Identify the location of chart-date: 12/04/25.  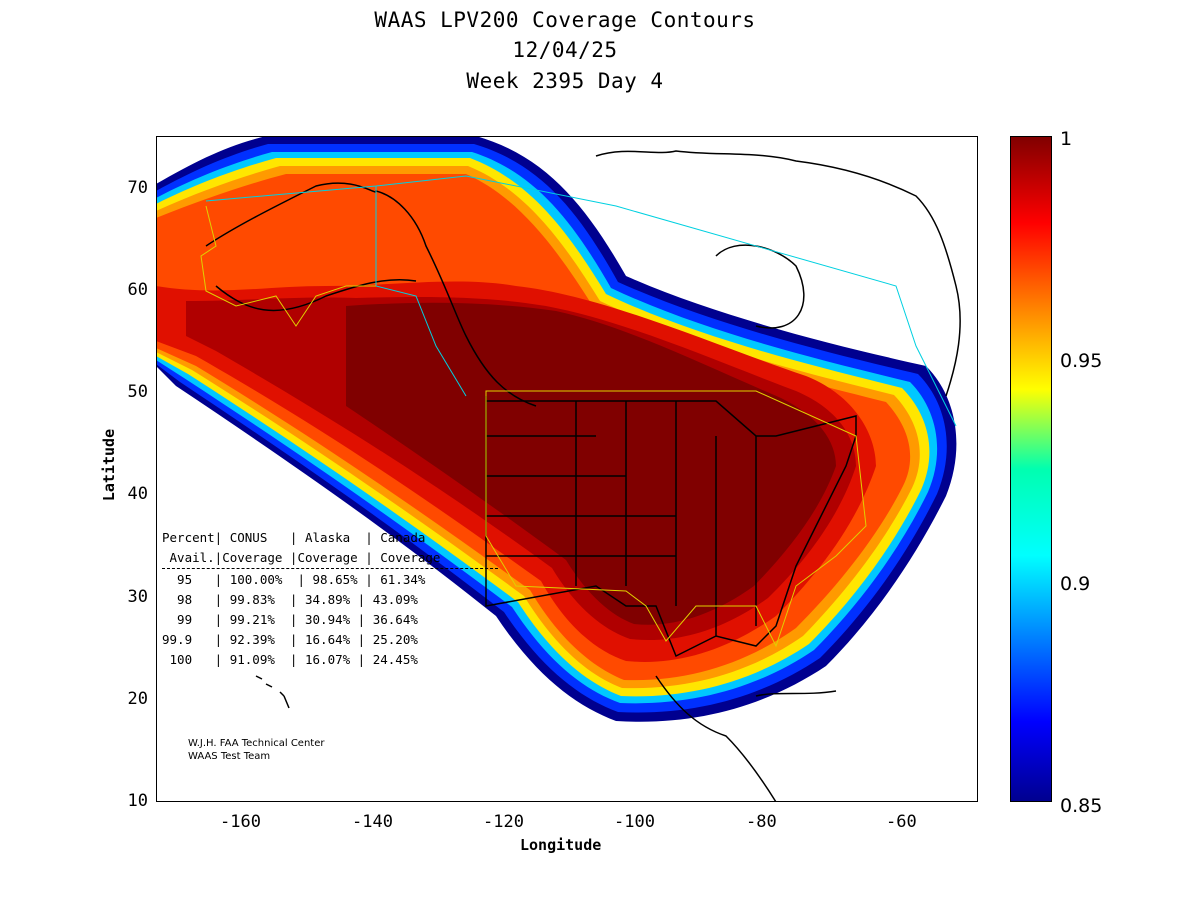
(565, 50).